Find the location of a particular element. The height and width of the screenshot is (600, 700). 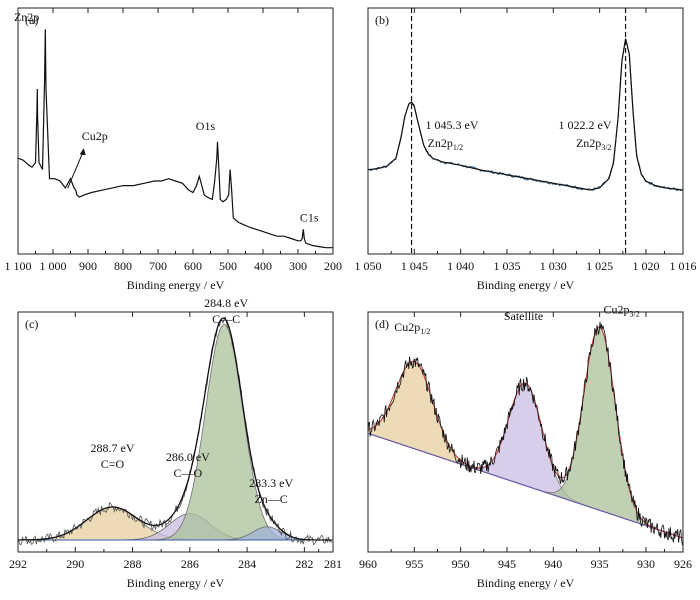

x-tick-label: 1 050 is located at coordinates (368, 266).